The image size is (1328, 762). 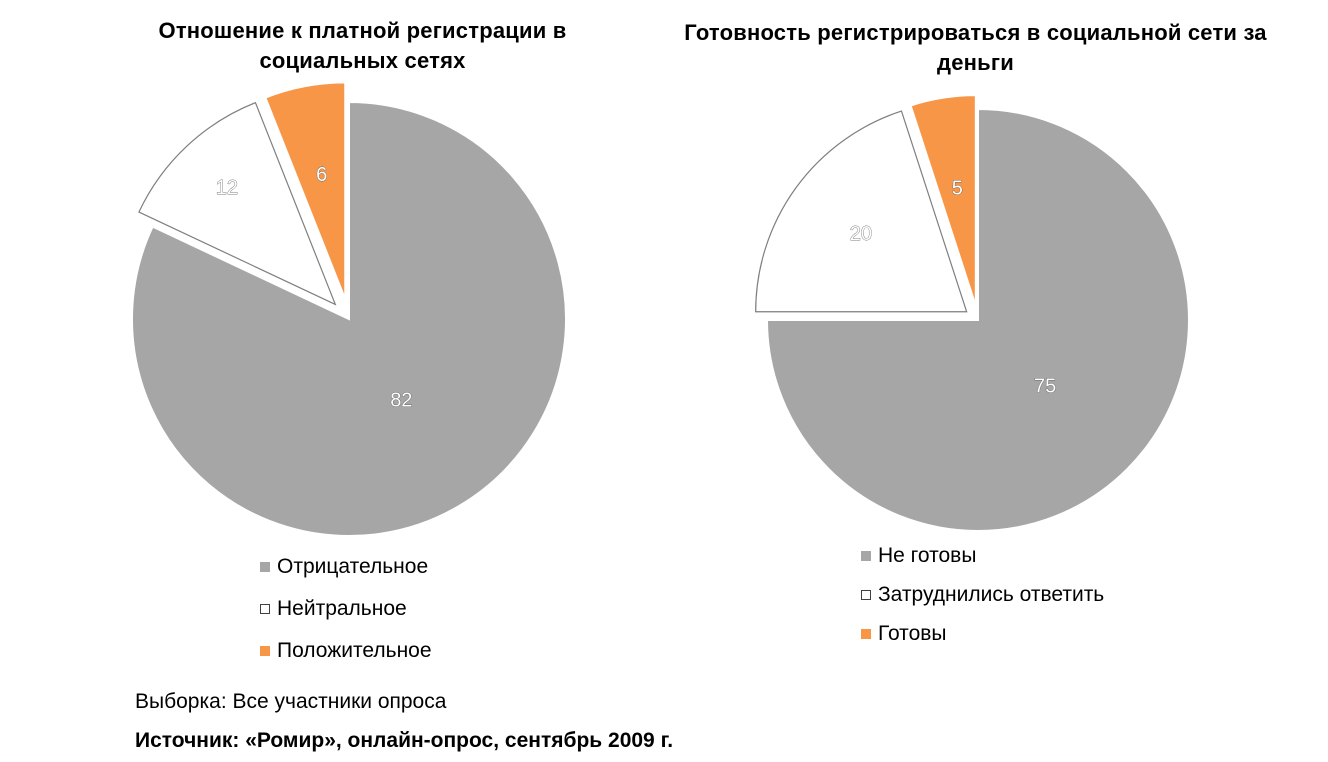 What do you see at coordinates (1045, 386) in the screenshot?
I see `slice-value-label: 75` at bounding box center [1045, 386].